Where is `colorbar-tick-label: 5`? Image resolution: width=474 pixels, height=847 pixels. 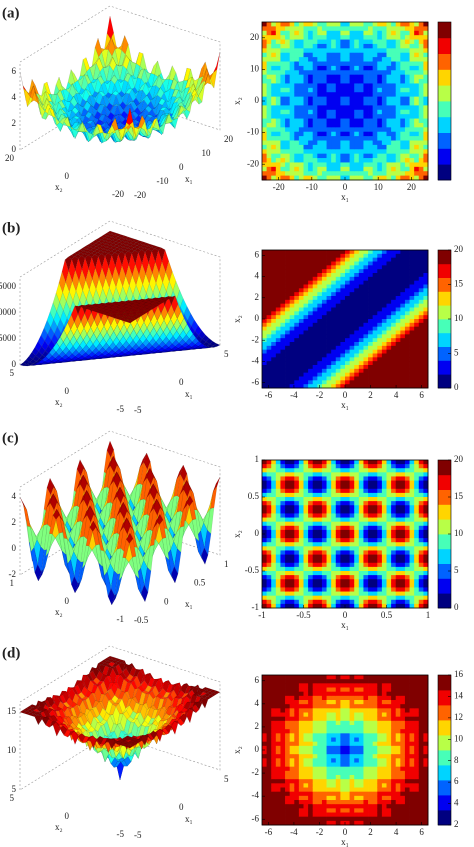
colorbar-tick-label: 5 is located at coordinates (456, 353).